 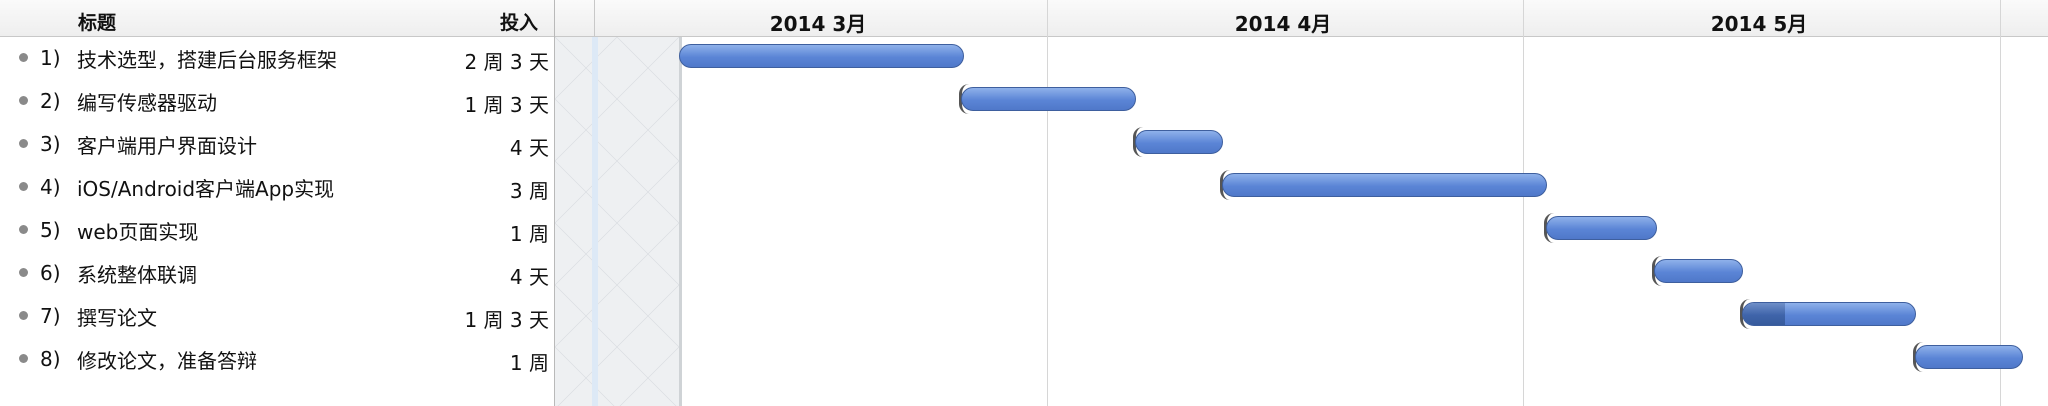 I want to click on column-header-effort: 投入, so click(x=519, y=23).